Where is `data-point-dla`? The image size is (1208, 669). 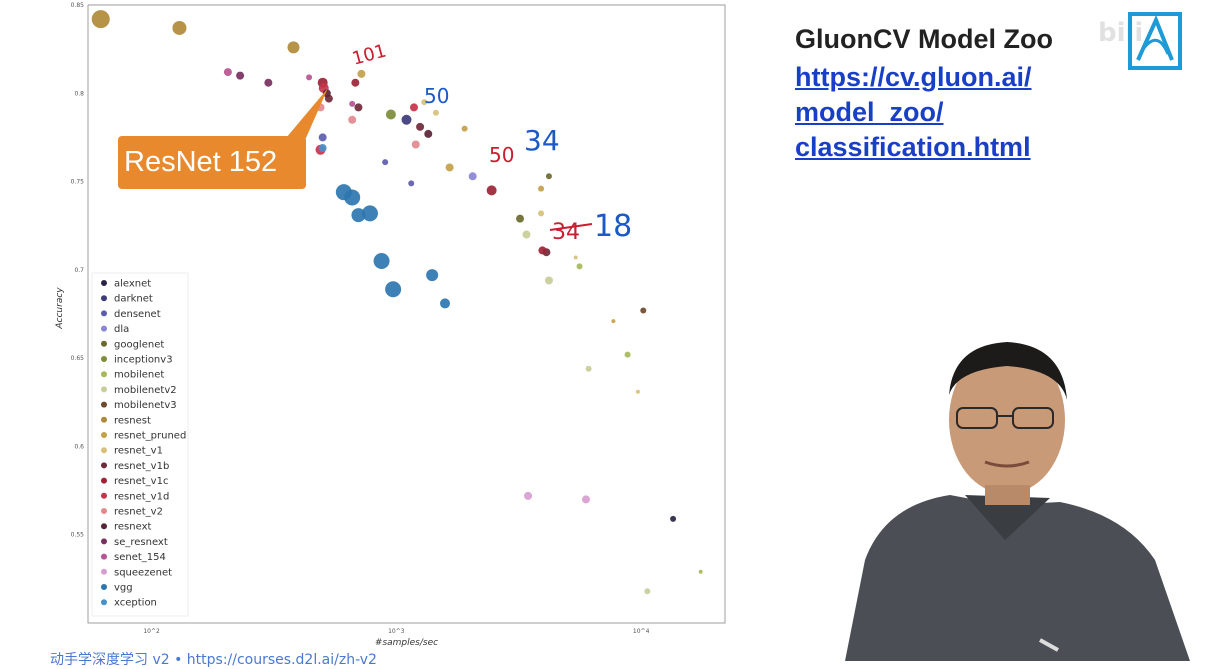
data-point-dla is located at coordinates (472, 176).